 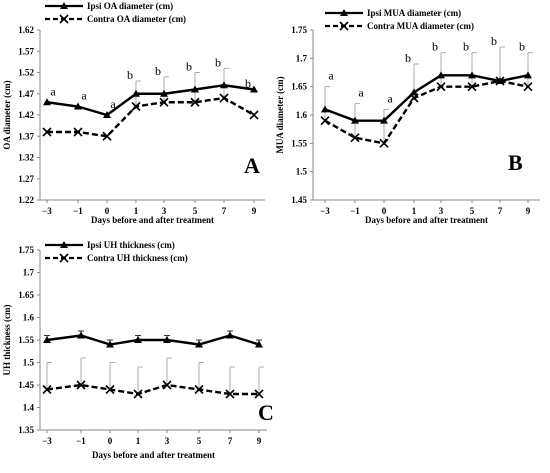 I want to click on y-tick-label: 1.55, so click(x=26, y=340).